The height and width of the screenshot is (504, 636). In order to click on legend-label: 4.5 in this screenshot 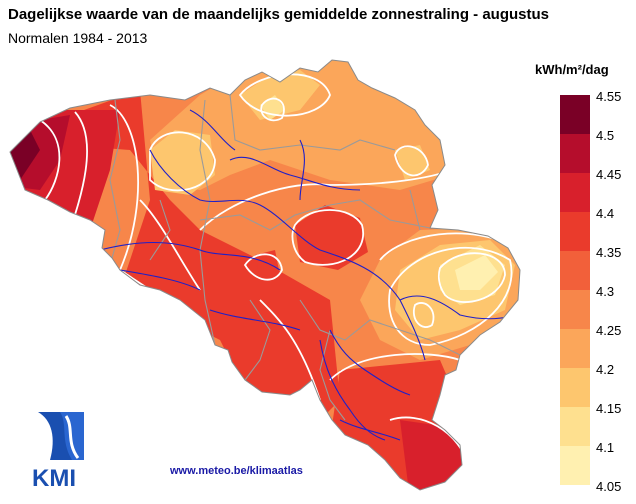, I will do `click(605, 135)`.